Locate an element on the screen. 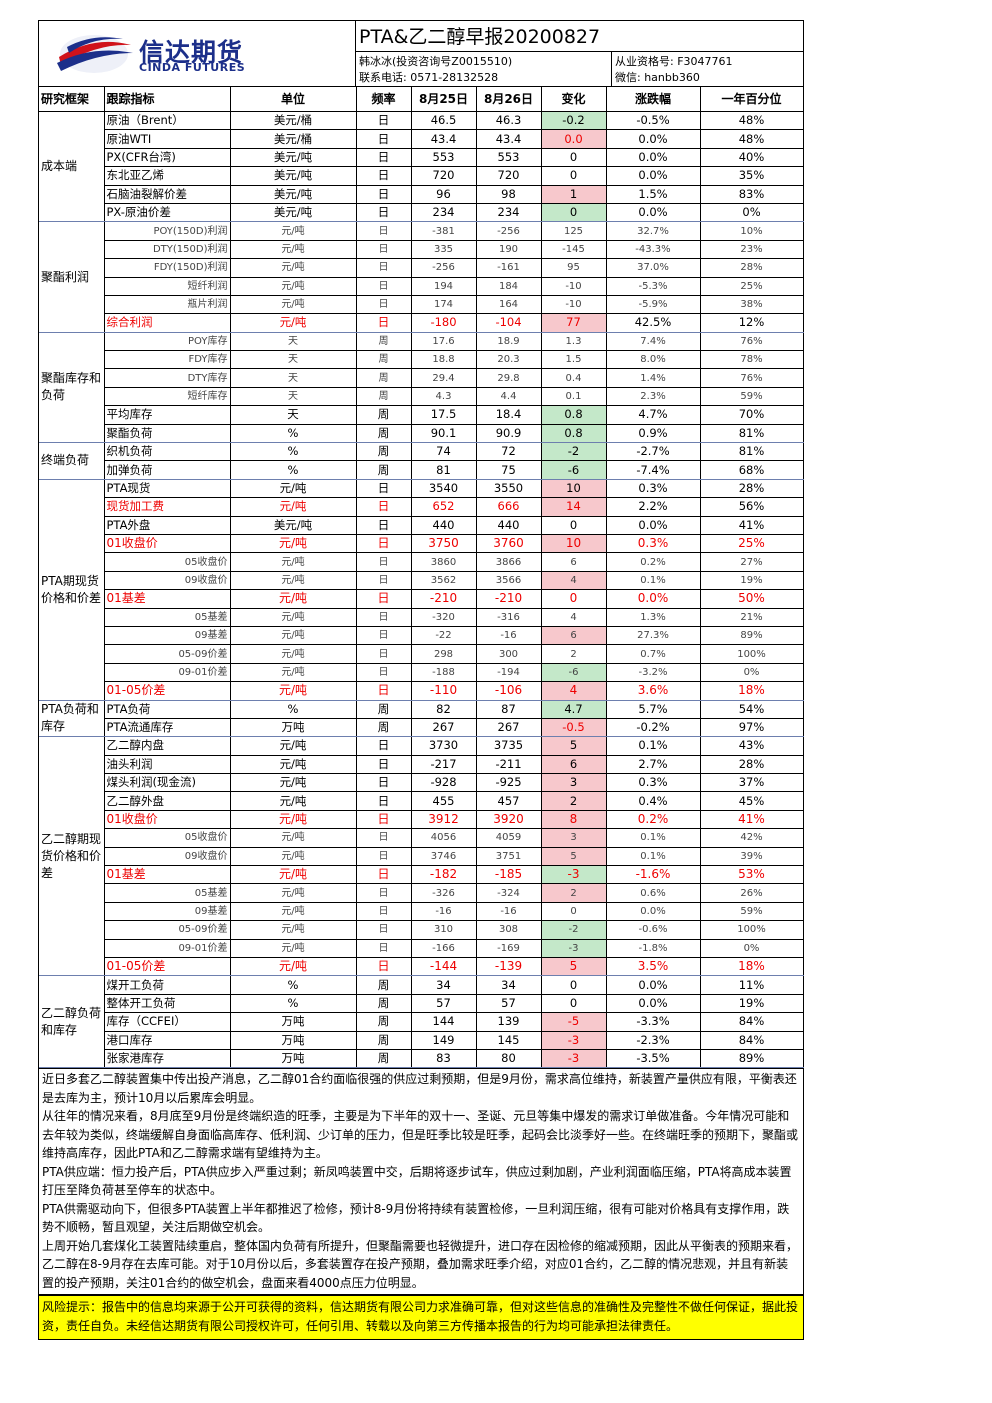 The width and height of the screenshot is (992, 1403). value-aug25-cell: 3912 is located at coordinates (444, 820).